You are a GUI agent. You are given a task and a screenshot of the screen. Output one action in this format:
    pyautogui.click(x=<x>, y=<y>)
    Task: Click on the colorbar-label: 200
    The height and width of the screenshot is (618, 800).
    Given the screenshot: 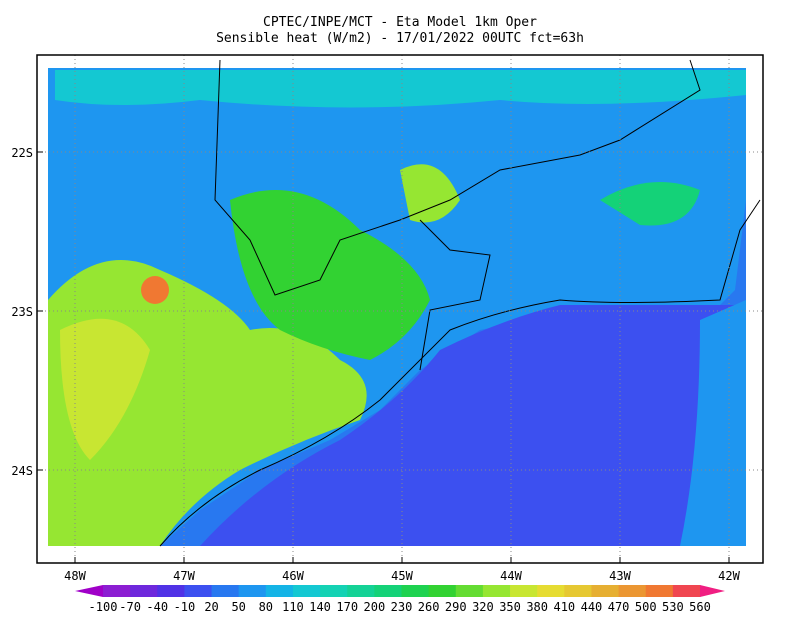 What is the action you would take?
    pyautogui.click(x=375, y=607)
    